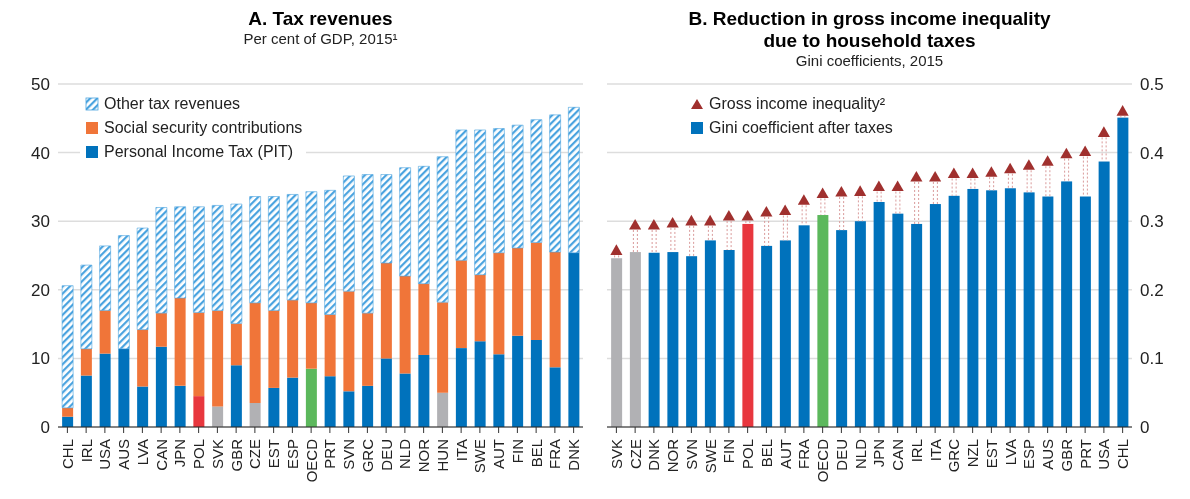  I want to click on x-tick-label: SVK, so click(217, 454).